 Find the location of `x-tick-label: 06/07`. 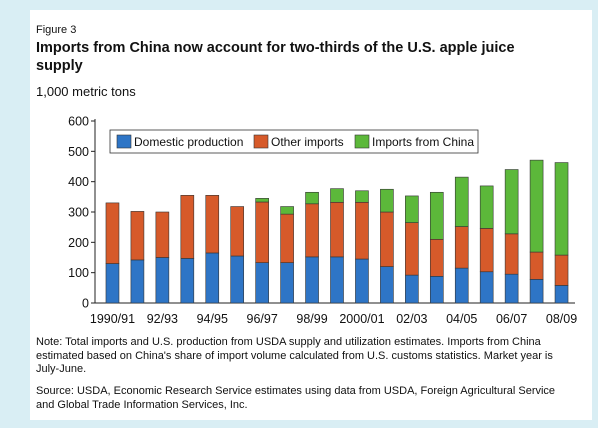

x-tick-label: 06/07 is located at coordinates (511, 319).